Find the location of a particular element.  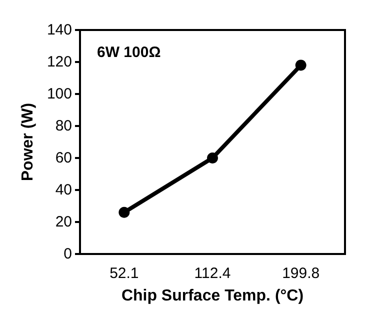

y-tick-label: 0 is located at coordinates (68, 254).